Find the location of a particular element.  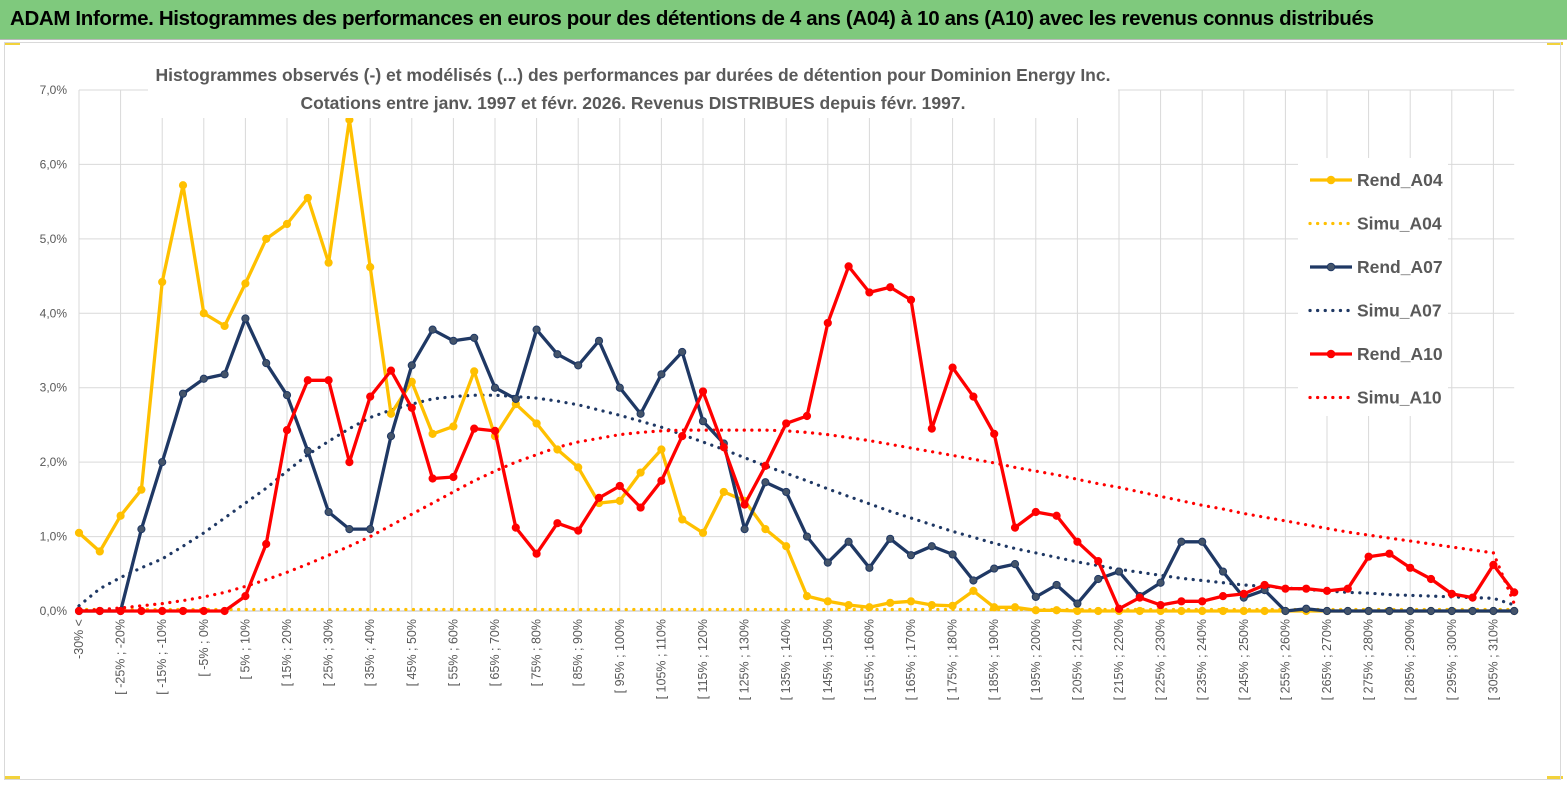

x-tick-label: [ 75% ; 80% is located at coordinates (537, 652).